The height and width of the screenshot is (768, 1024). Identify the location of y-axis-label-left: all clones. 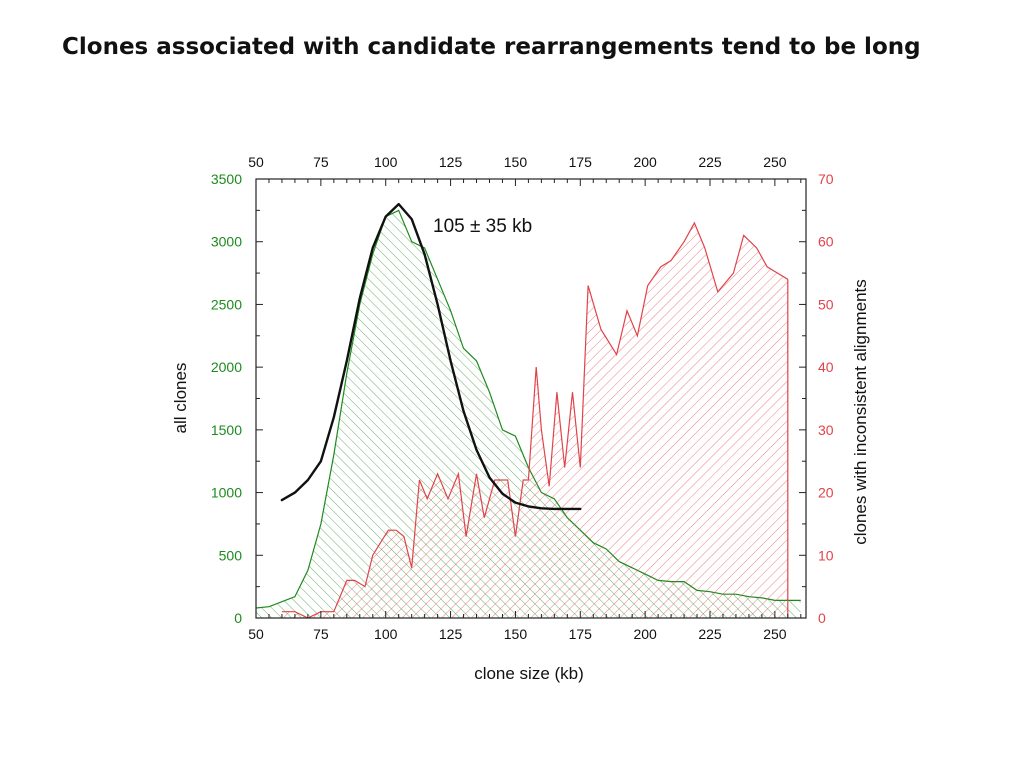
(180, 398).